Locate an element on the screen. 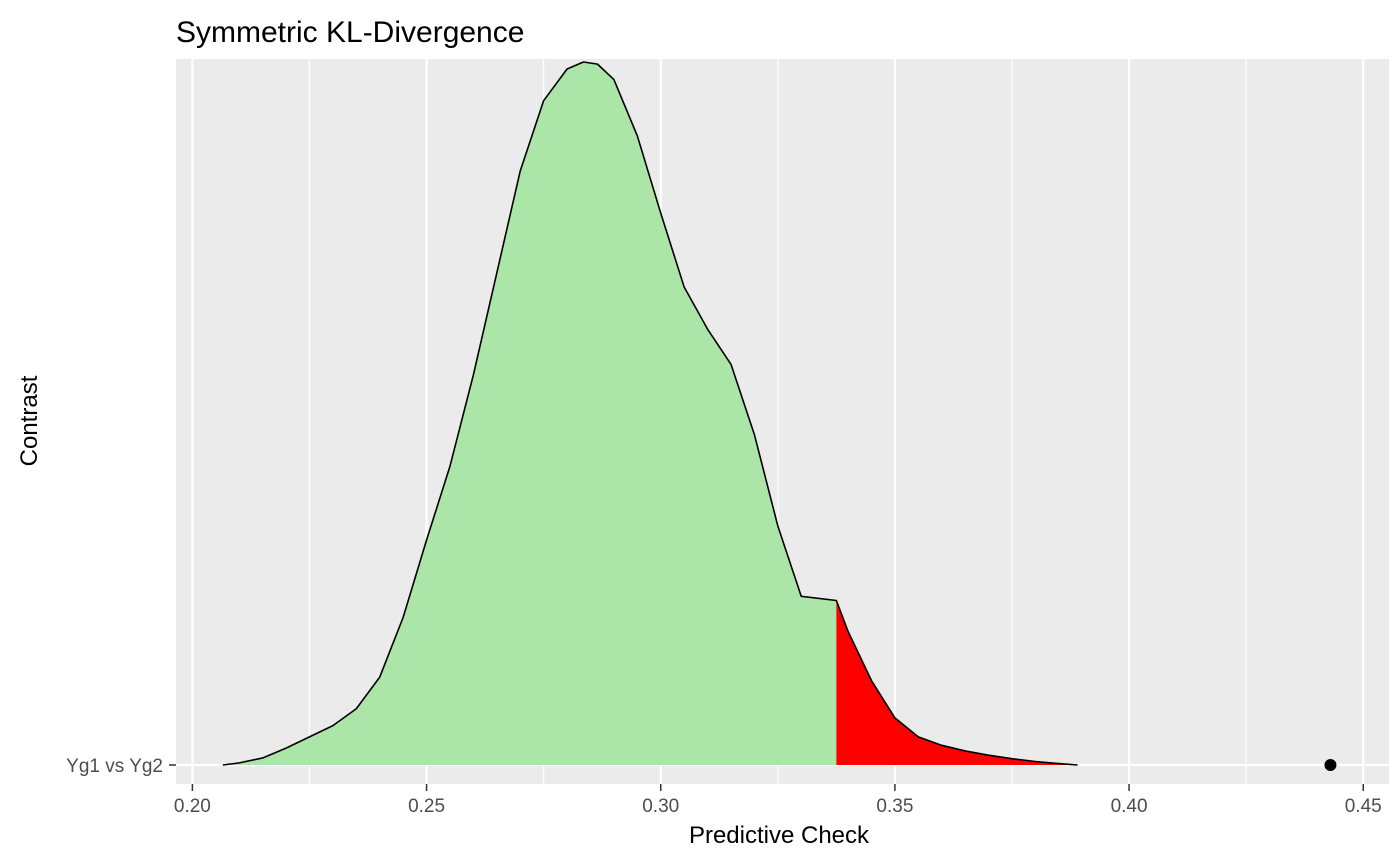 Image resolution: width=1400 pixels, height=866 pixels. x-tick-label: 0.20 is located at coordinates (192, 806).